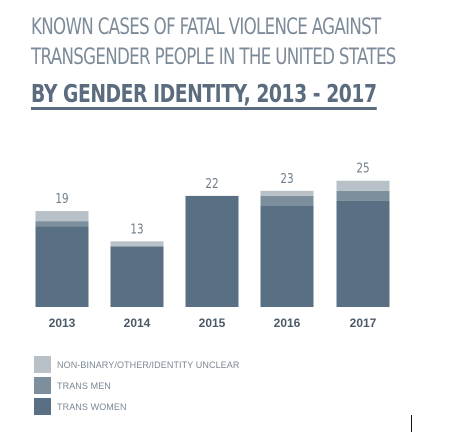 Image resolution: width=468 pixels, height=438 pixels. What do you see at coordinates (287, 323) in the screenshot?
I see `x-tick-label-2016: 2016` at bounding box center [287, 323].